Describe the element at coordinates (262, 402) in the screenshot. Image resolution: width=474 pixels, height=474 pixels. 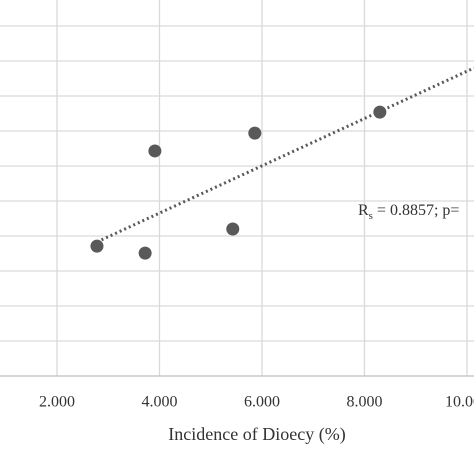
I see `x-tick-label: 6.000` at that location.